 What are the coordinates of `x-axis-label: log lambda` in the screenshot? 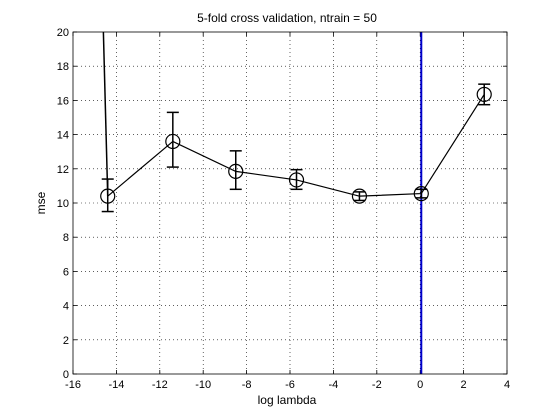 It's located at (287, 400).